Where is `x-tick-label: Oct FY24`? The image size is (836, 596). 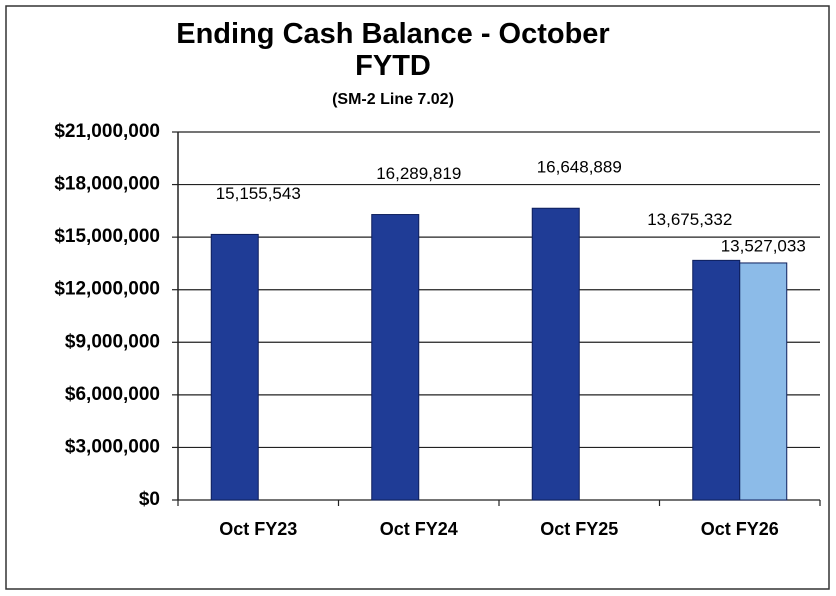 x-tick-label: Oct FY24 is located at coordinates (419, 529).